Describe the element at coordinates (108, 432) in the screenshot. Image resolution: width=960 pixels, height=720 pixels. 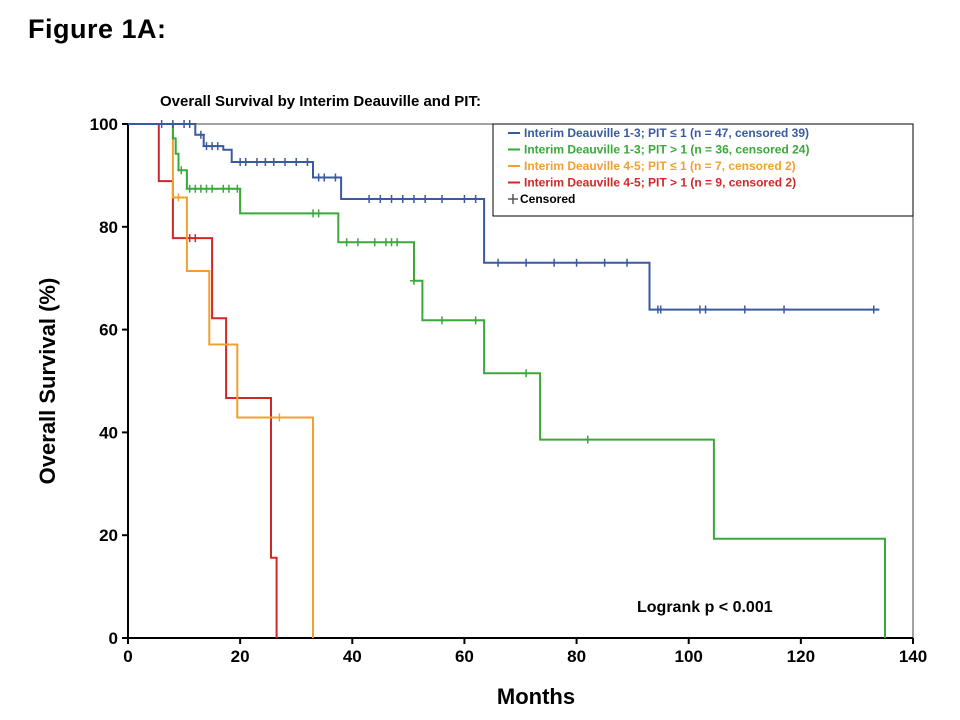
I see `y-tick-label-40: 40` at that location.